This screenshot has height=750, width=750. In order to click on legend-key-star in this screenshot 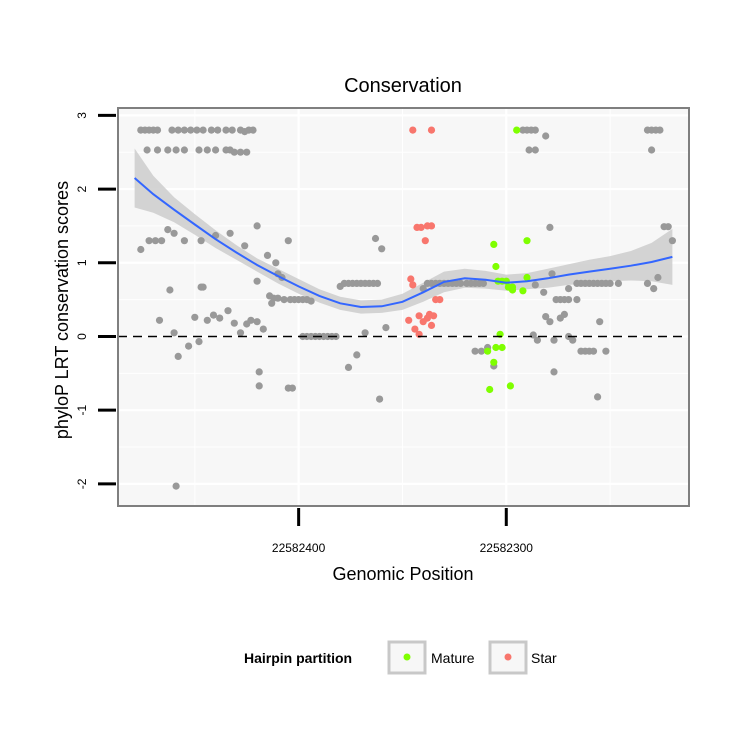, I will do `click(508, 657)`.